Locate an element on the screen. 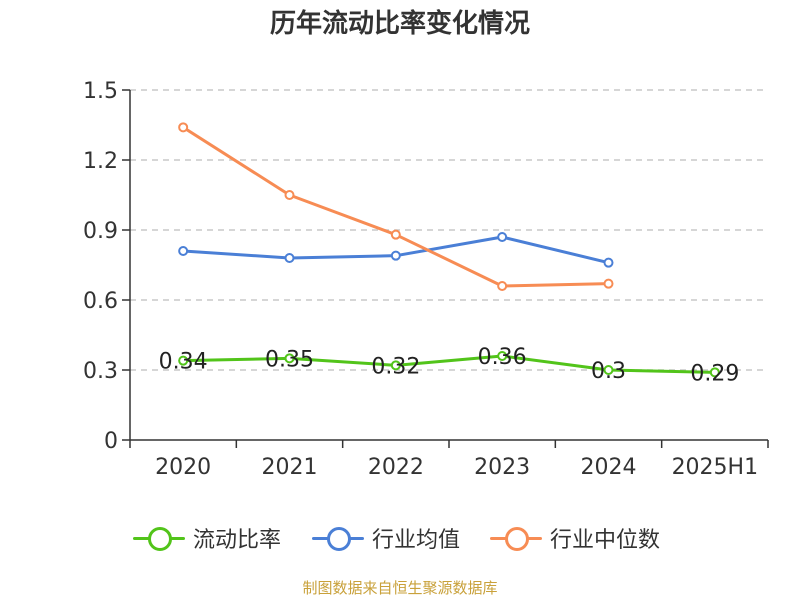 The height and width of the screenshot is (600, 800). data-label: 0.35 is located at coordinates (289, 359).